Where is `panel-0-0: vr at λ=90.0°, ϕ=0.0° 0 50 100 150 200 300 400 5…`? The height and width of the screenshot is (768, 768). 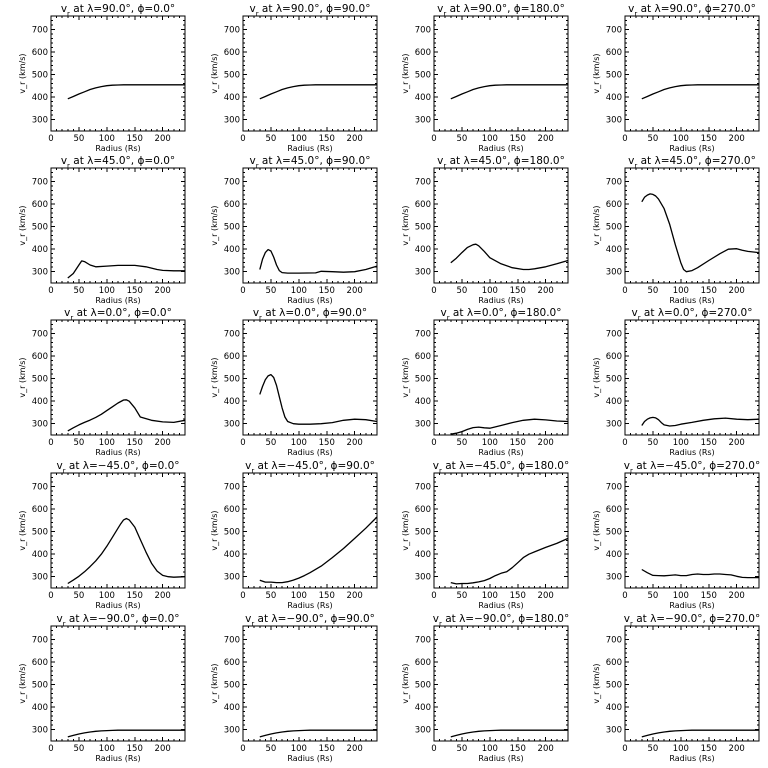
panel-0-0: vr at λ=90.0°, ϕ=0.0° 0 50 100 150 200 300 400 5… is located at coordinates (102, 78).